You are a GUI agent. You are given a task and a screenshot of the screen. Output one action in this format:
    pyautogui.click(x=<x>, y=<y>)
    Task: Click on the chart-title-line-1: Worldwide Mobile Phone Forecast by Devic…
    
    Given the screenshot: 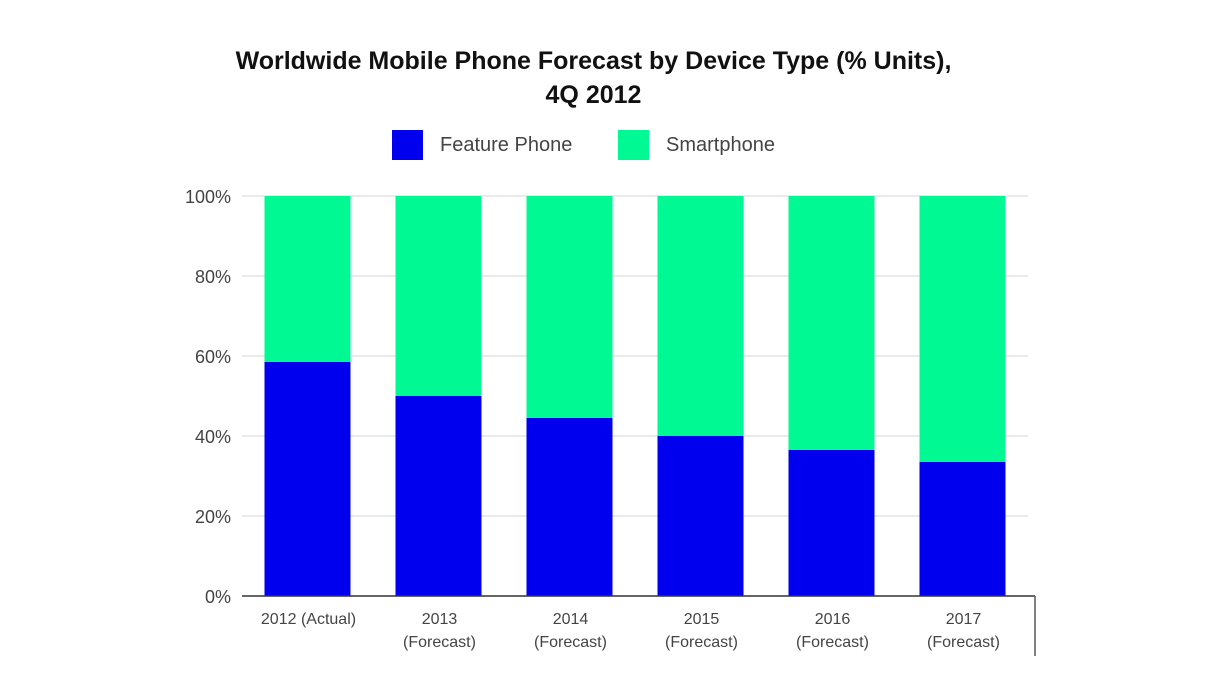 What is the action you would take?
    pyautogui.click(x=593, y=61)
    